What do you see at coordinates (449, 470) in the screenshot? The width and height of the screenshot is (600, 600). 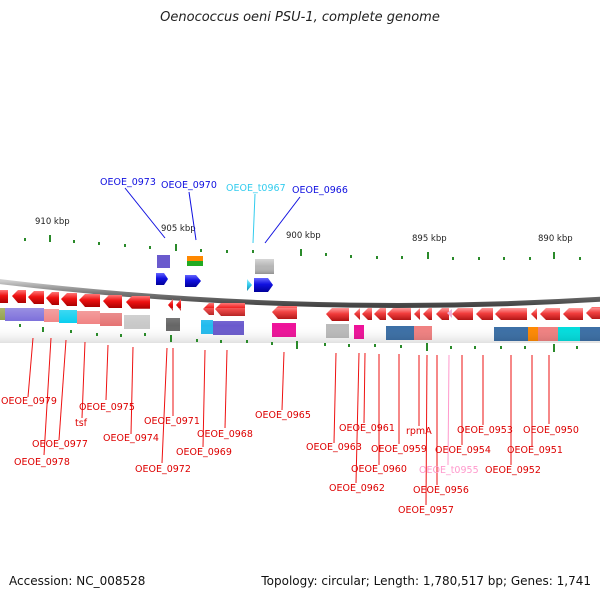 I see `trna-gene-label: OEOE_t0955` at bounding box center [449, 470].